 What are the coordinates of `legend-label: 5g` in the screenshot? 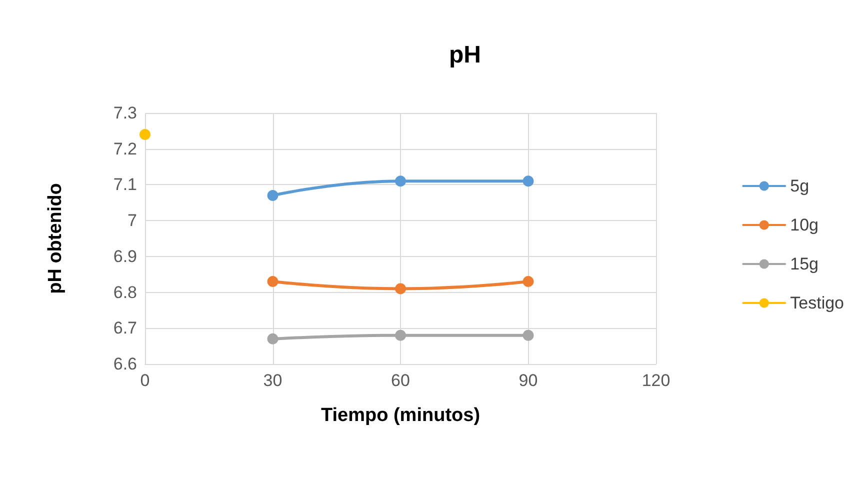 It's located at (800, 186).